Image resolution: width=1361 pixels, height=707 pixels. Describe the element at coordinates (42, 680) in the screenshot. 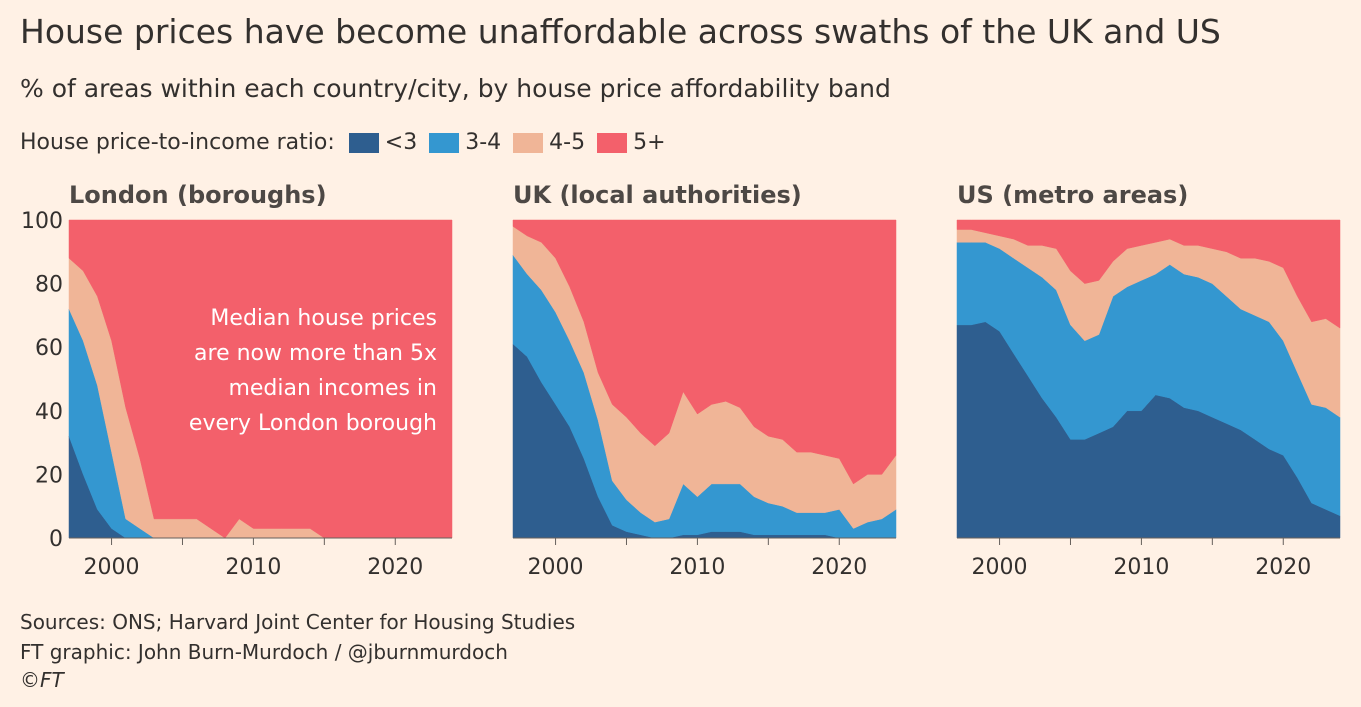

I see `footer-copyright: ©FT` at that location.